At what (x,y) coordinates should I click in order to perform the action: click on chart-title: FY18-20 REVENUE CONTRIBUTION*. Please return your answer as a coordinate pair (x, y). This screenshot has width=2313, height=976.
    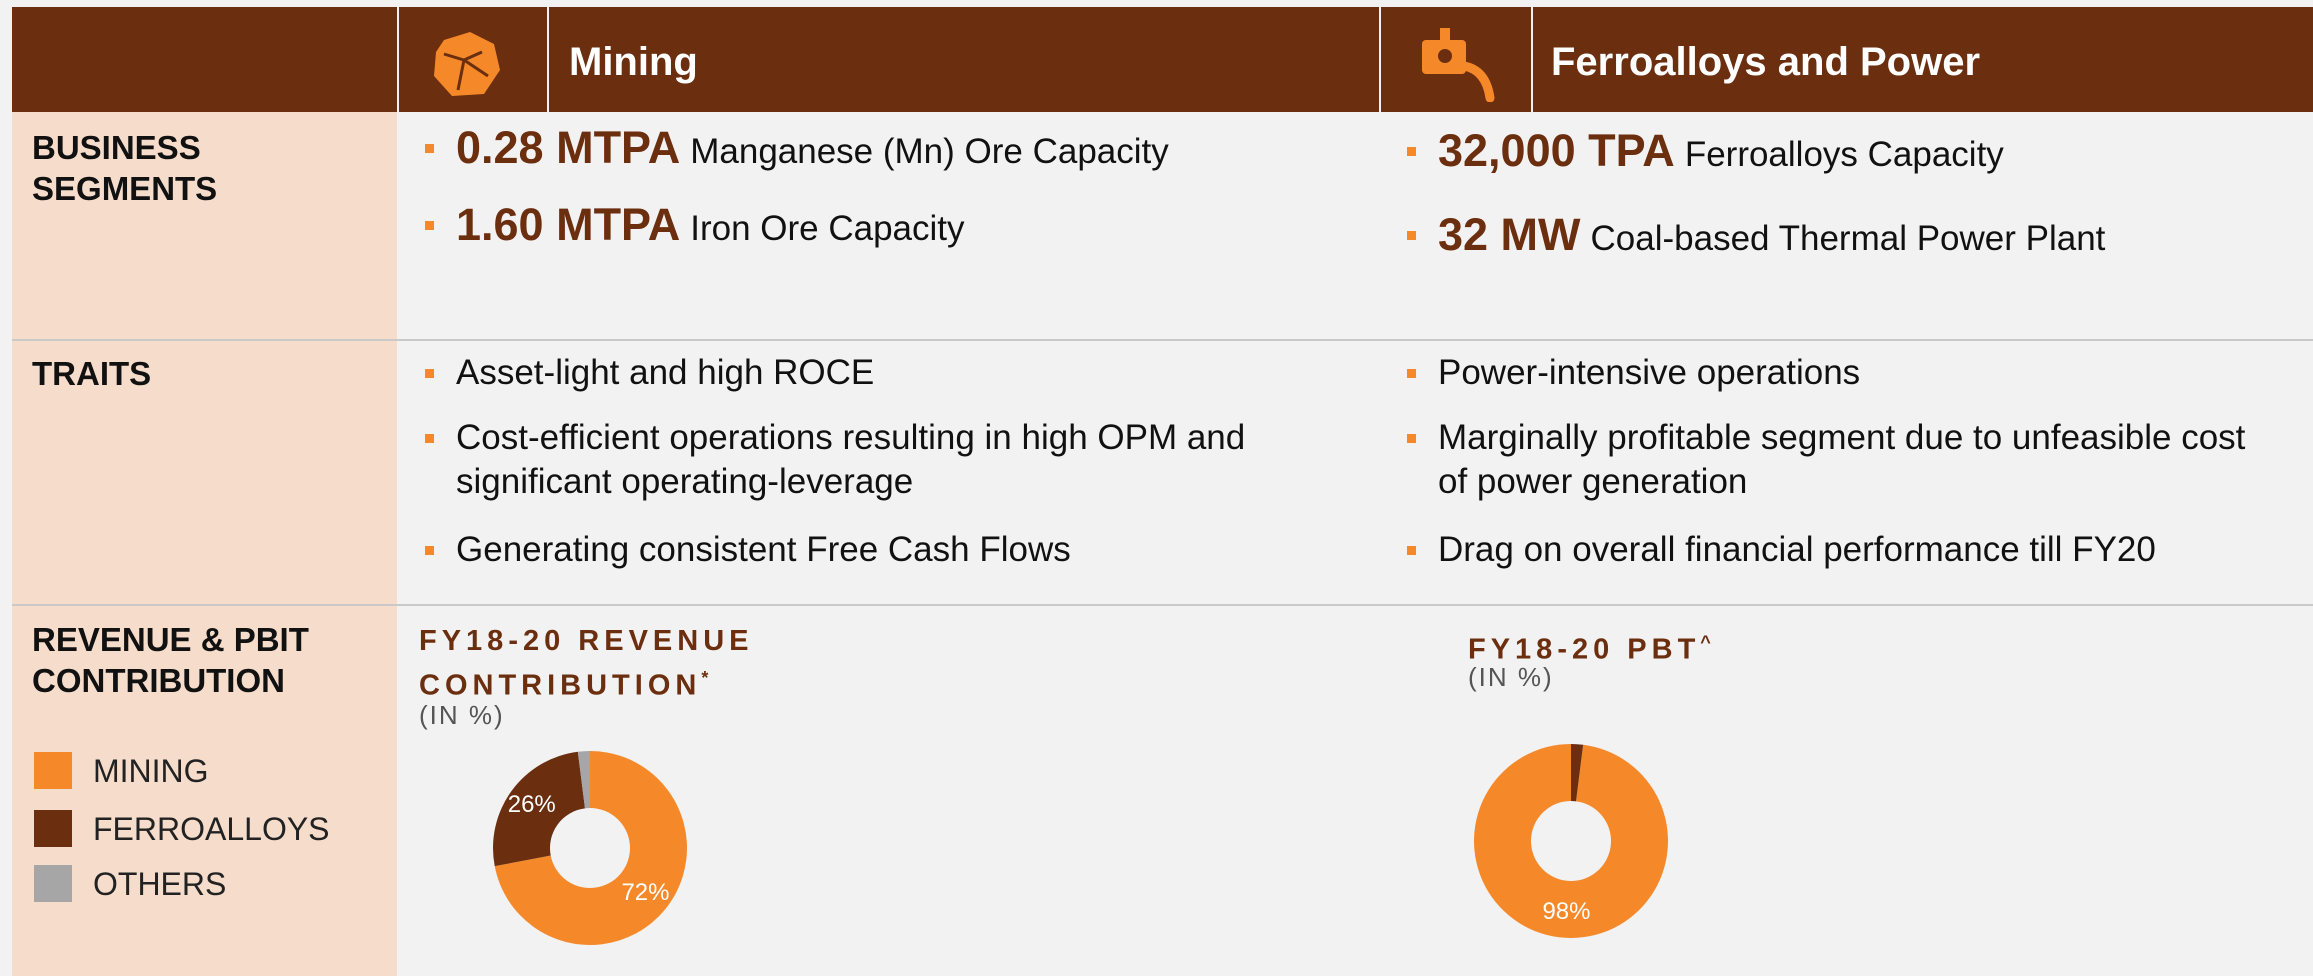
    Looking at the image, I should click on (609, 664).